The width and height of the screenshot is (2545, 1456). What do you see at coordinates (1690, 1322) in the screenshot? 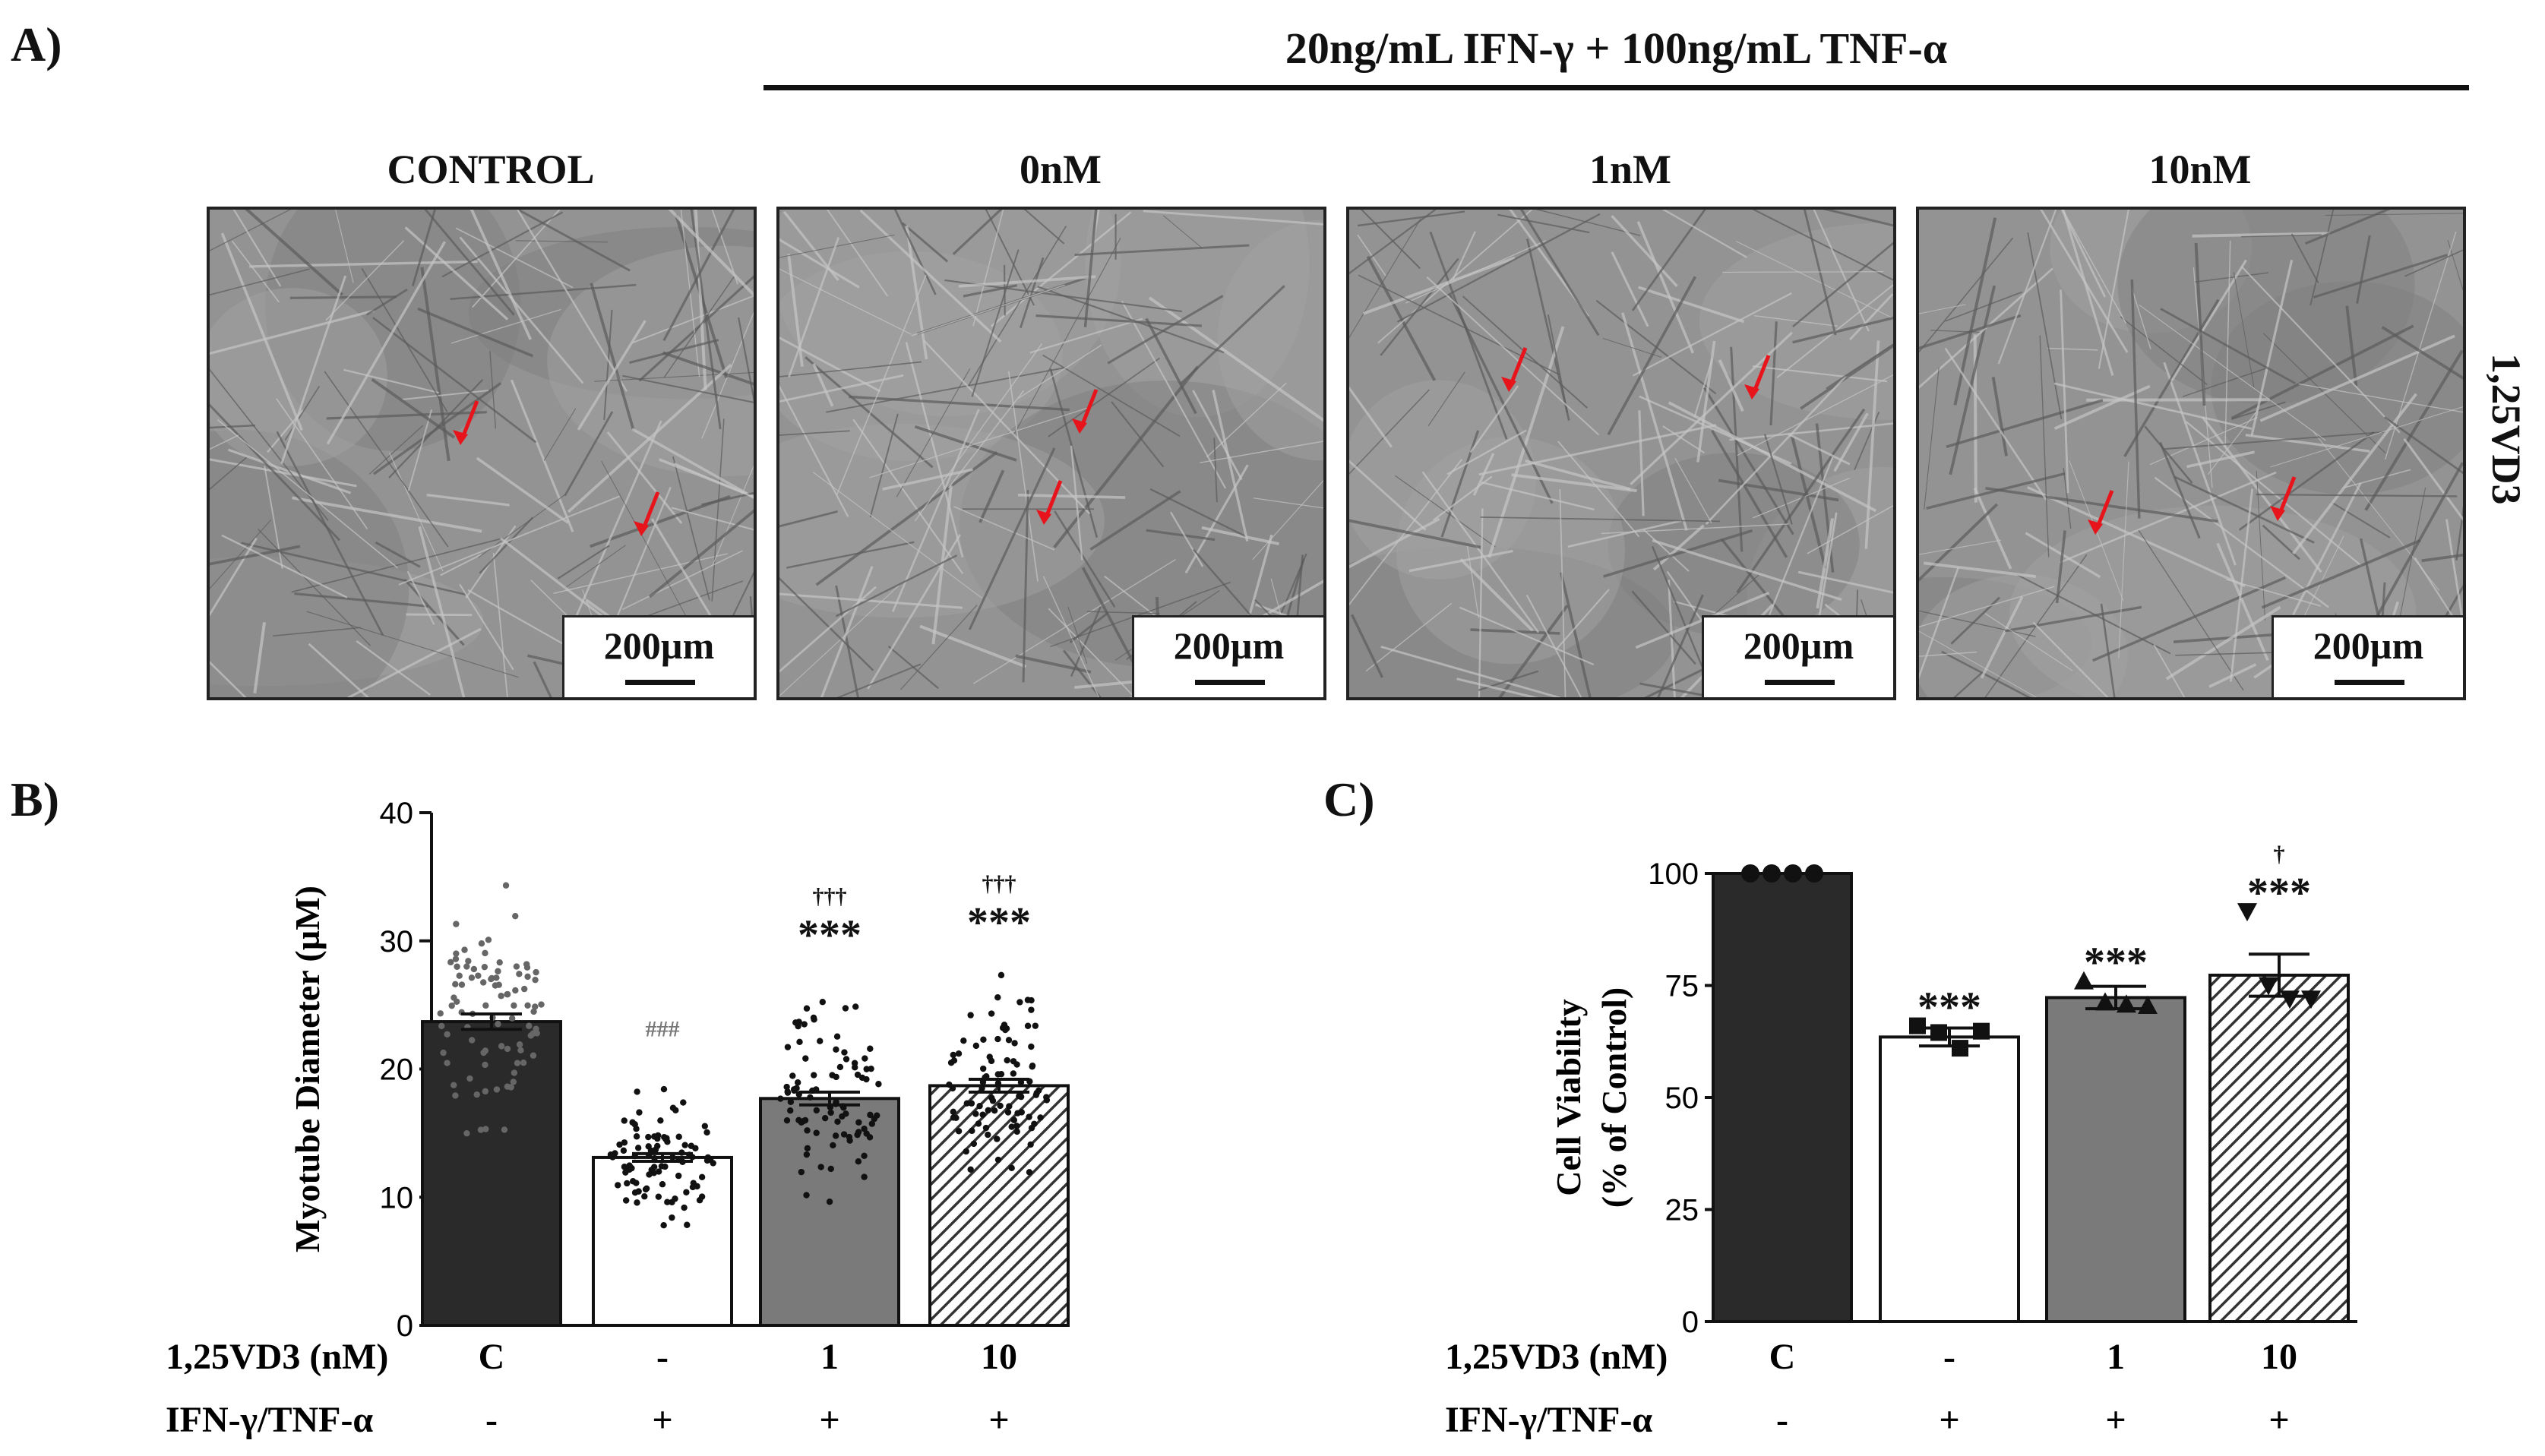
I see `y-tick-label: 0` at bounding box center [1690, 1322].